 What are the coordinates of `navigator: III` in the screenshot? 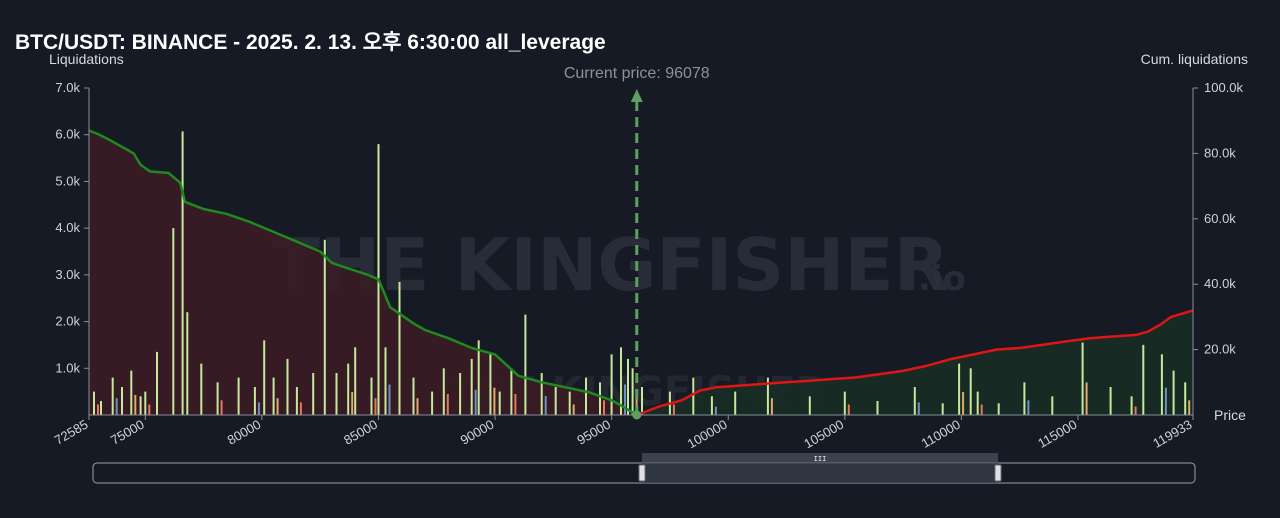 It's located at (644, 468).